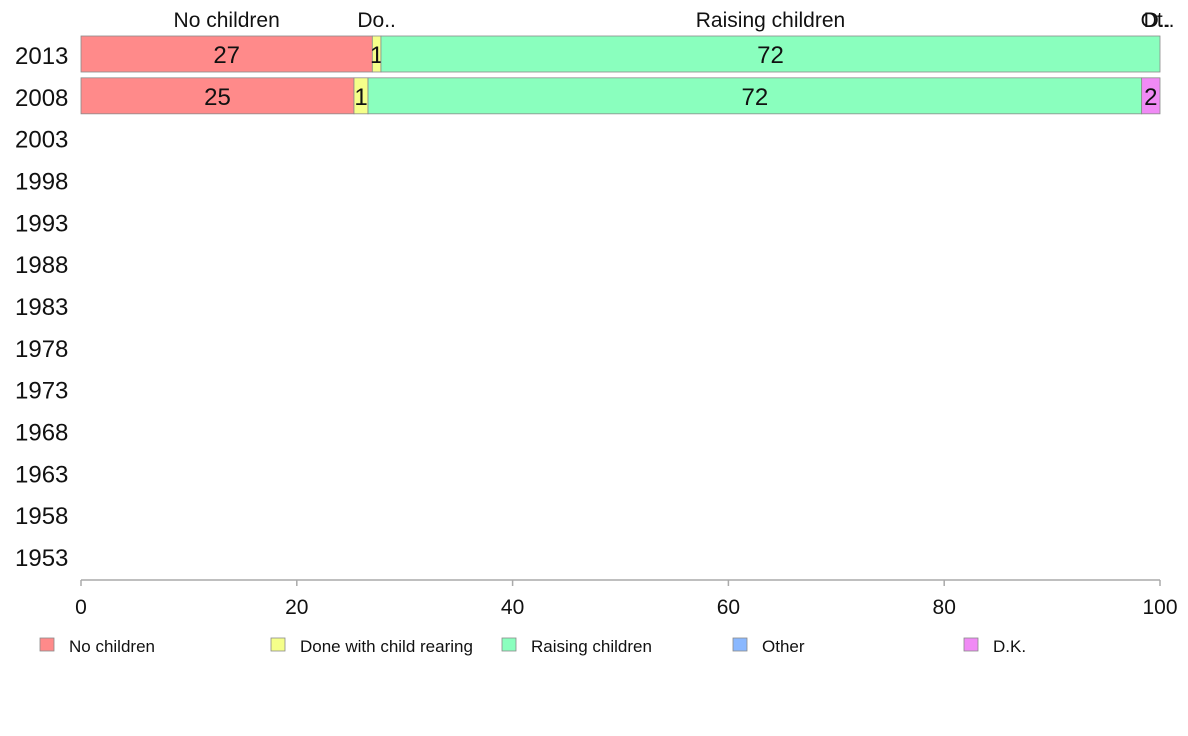  I want to click on legend-label: No children, so click(112, 646).